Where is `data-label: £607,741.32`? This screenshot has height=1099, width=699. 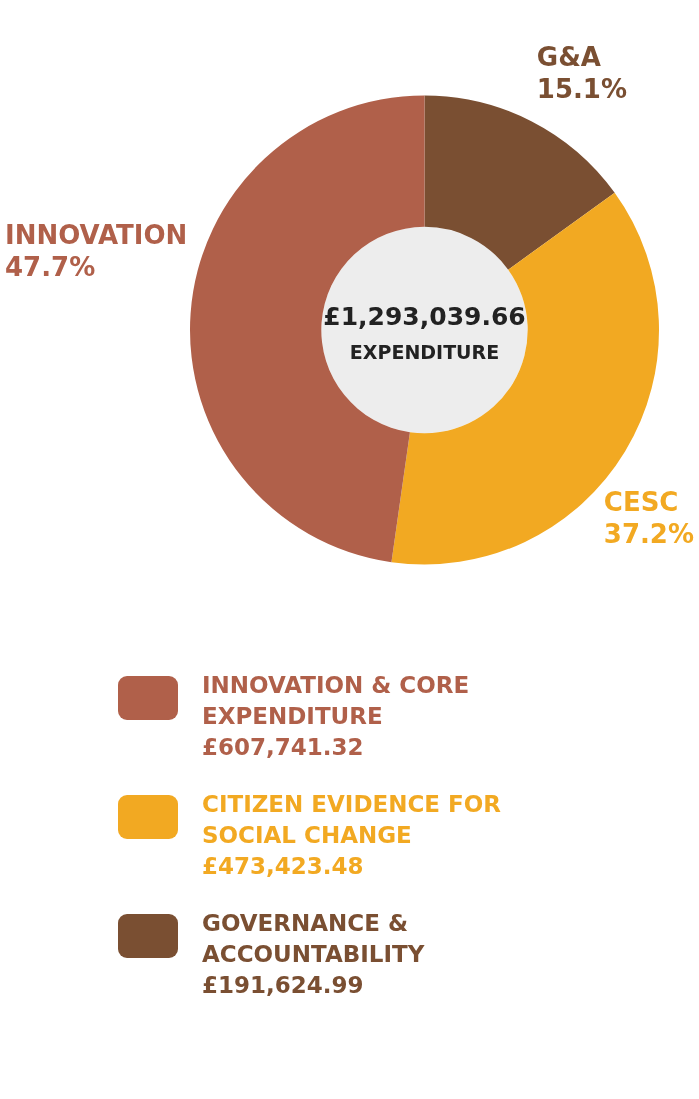 data-label: £607,741.32 is located at coordinates (283, 747).